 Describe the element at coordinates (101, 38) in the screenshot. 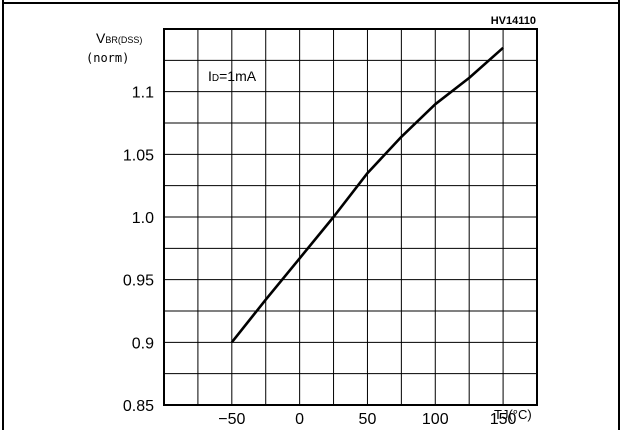

I see `y-axis-label-main: V` at that location.